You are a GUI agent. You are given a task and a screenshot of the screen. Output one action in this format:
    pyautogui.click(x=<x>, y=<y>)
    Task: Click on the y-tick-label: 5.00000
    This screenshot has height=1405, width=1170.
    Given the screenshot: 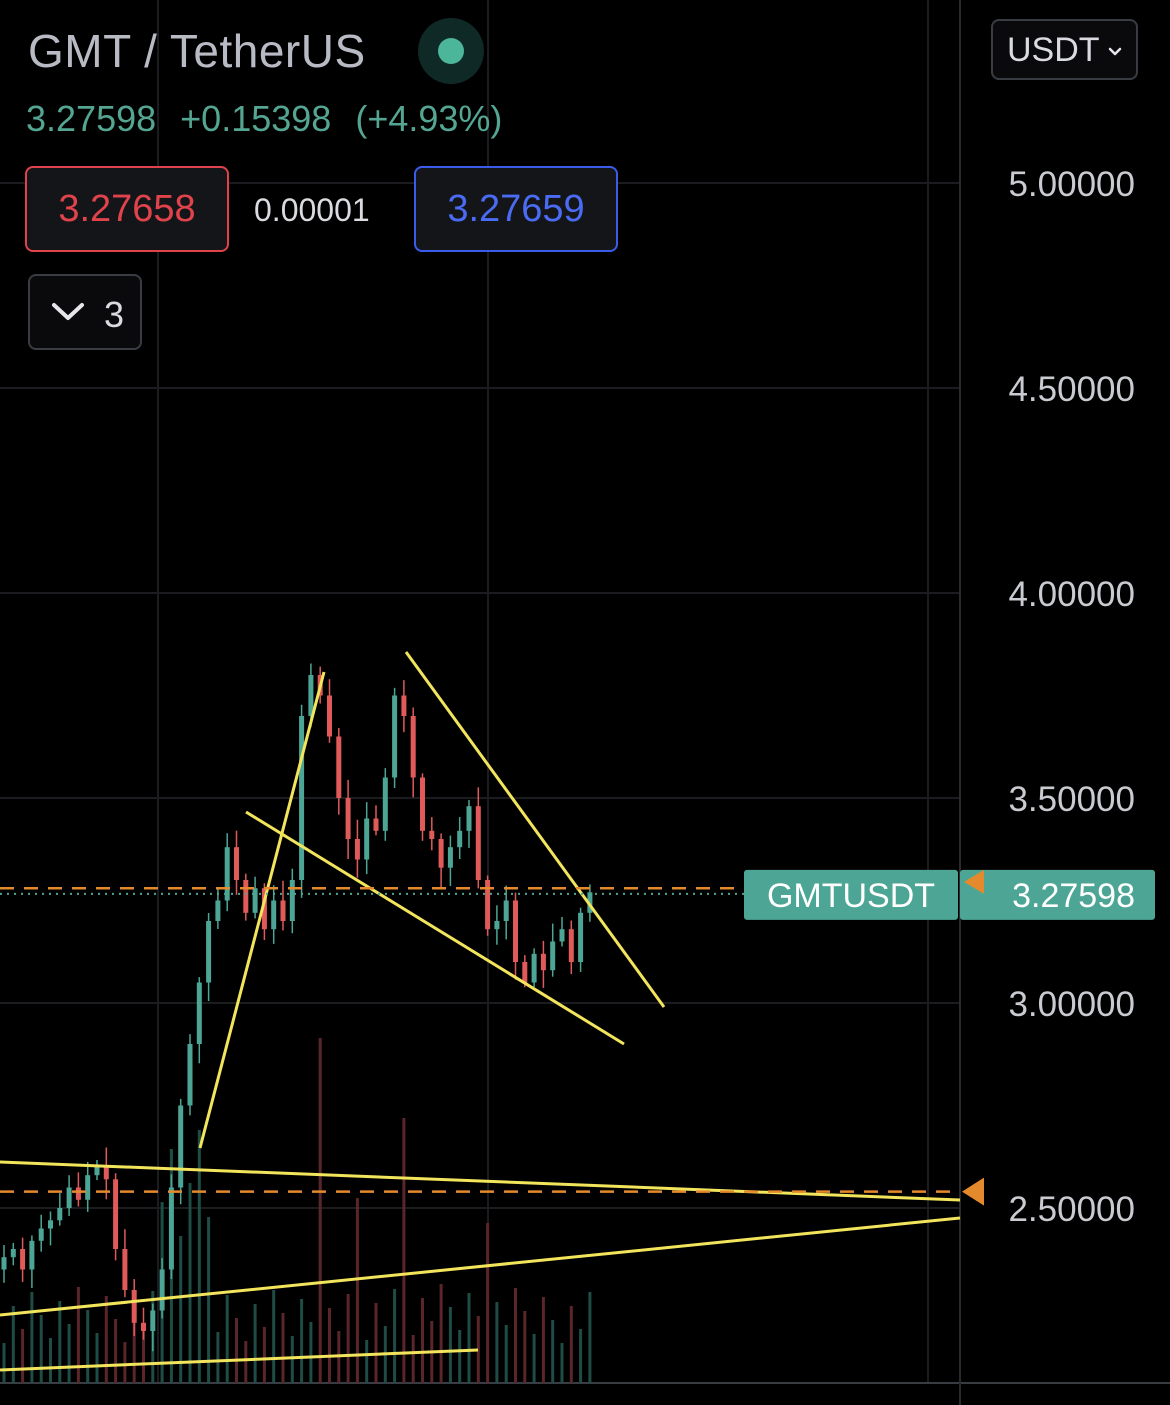 What is the action you would take?
    pyautogui.click(x=1071, y=184)
    